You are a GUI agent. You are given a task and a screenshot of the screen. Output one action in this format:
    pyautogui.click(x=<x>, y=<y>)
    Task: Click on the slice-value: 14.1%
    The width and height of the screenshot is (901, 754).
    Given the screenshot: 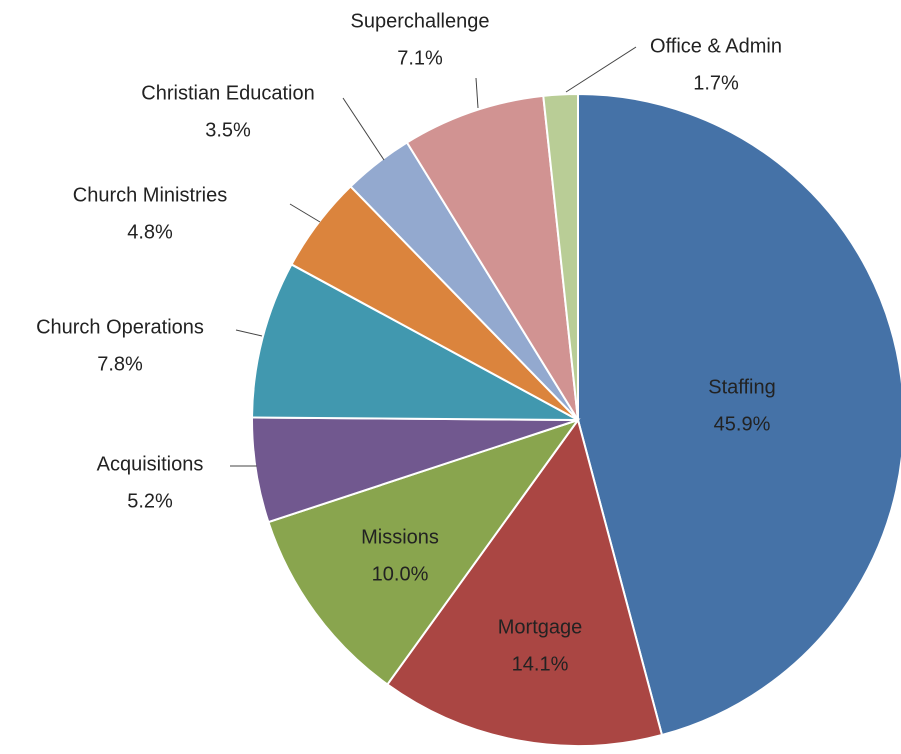 What is the action you would take?
    pyautogui.click(x=540, y=664)
    